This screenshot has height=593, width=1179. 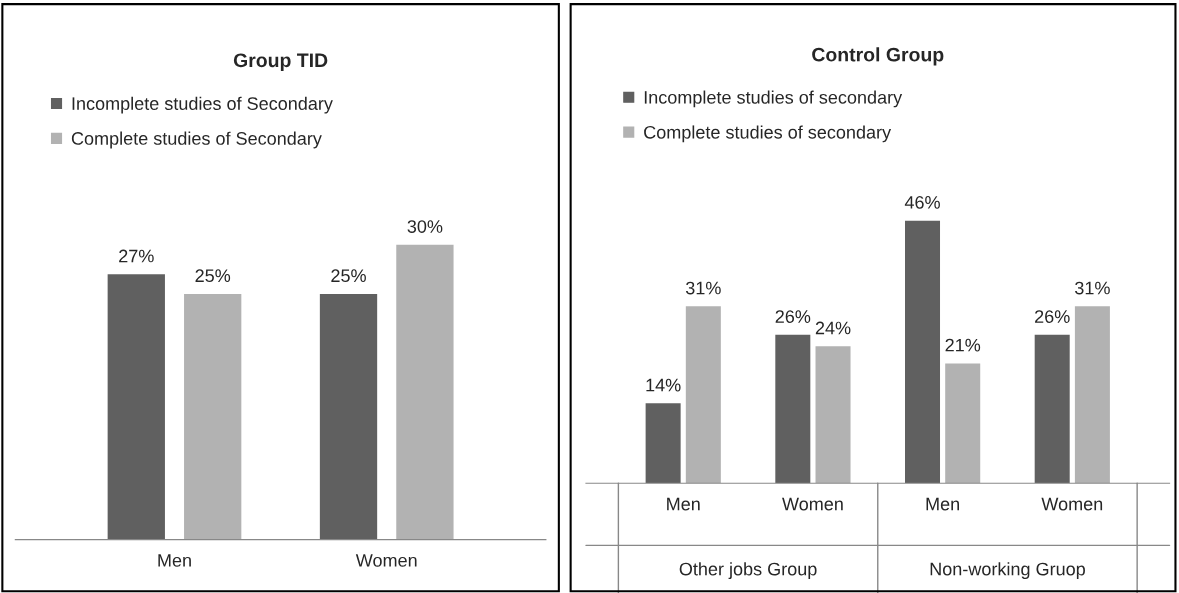 What do you see at coordinates (922, 202) in the screenshot?
I see `data-label: 46%` at bounding box center [922, 202].